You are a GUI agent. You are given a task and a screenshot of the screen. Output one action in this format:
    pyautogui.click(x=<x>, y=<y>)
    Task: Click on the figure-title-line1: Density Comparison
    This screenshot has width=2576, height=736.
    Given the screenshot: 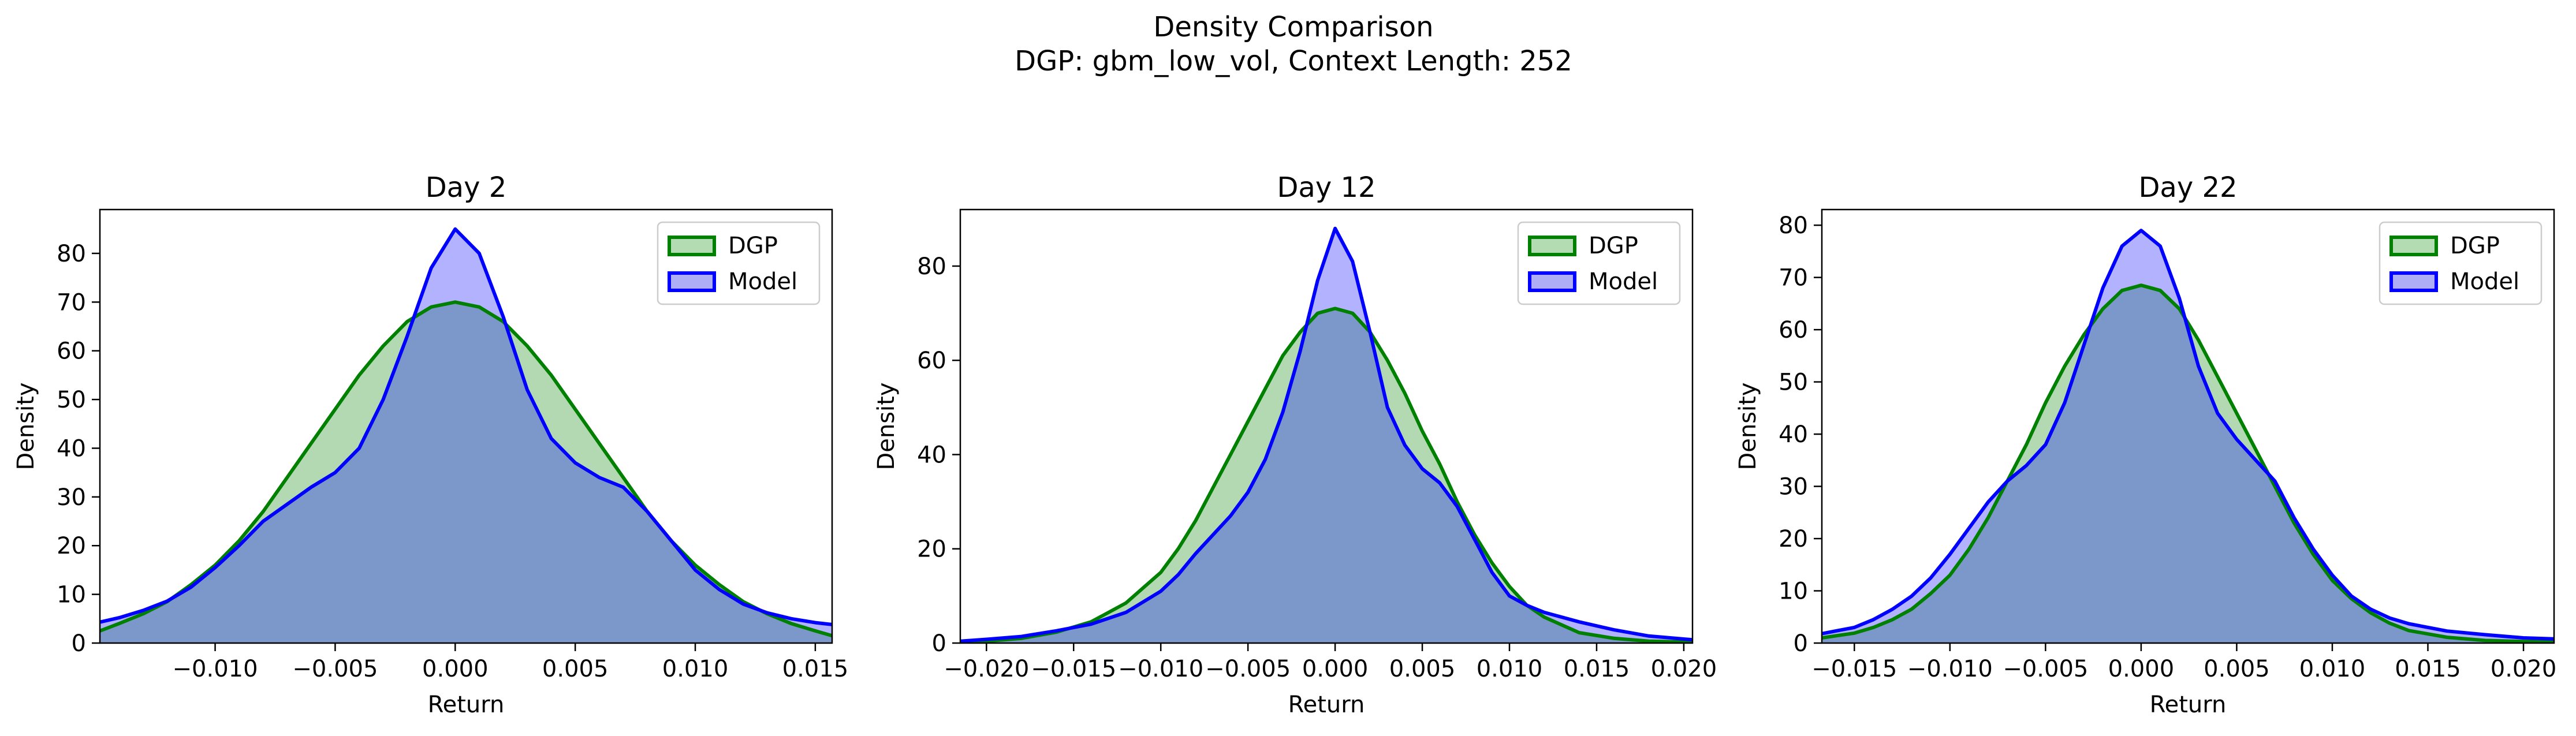 What is the action you would take?
    pyautogui.click(x=1293, y=27)
    